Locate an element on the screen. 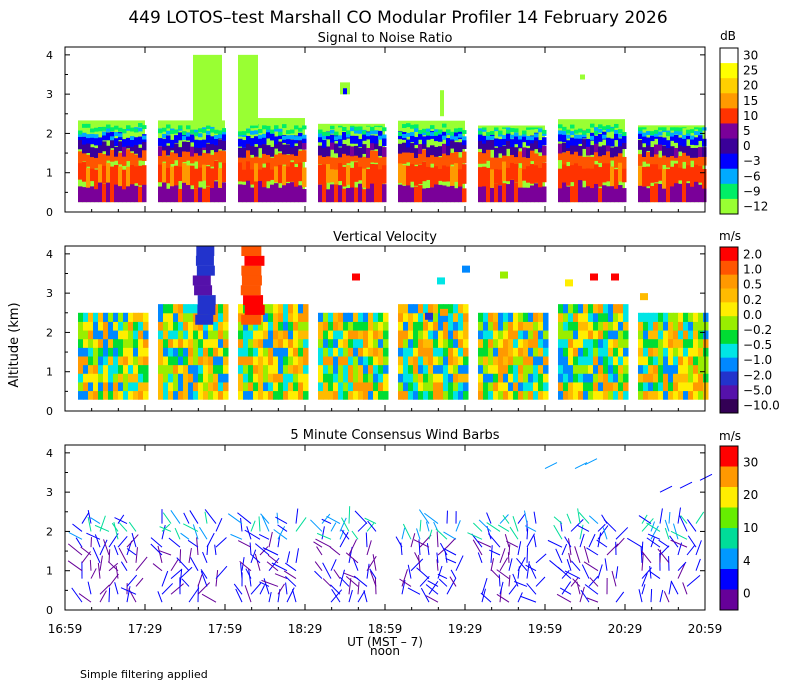 The width and height of the screenshot is (800, 700). colorbar-label: 2.0 is located at coordinates (752, 255).